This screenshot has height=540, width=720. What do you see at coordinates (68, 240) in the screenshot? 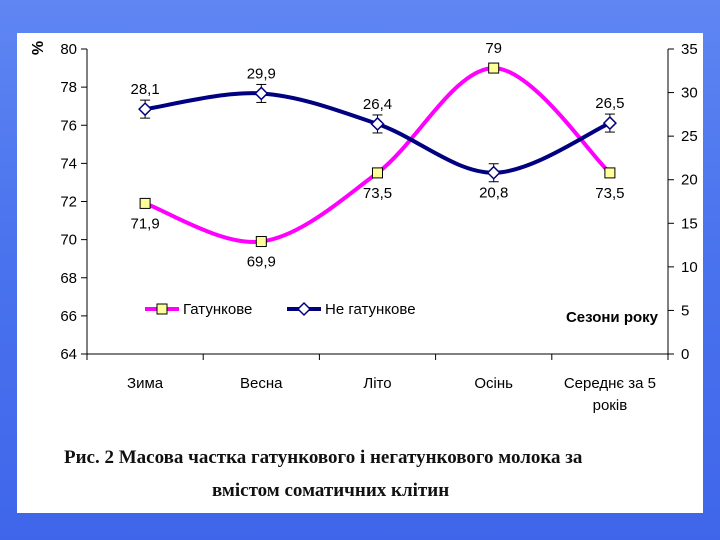
I see `y-left-tick-label: 70` at bounding box center [68, 240].